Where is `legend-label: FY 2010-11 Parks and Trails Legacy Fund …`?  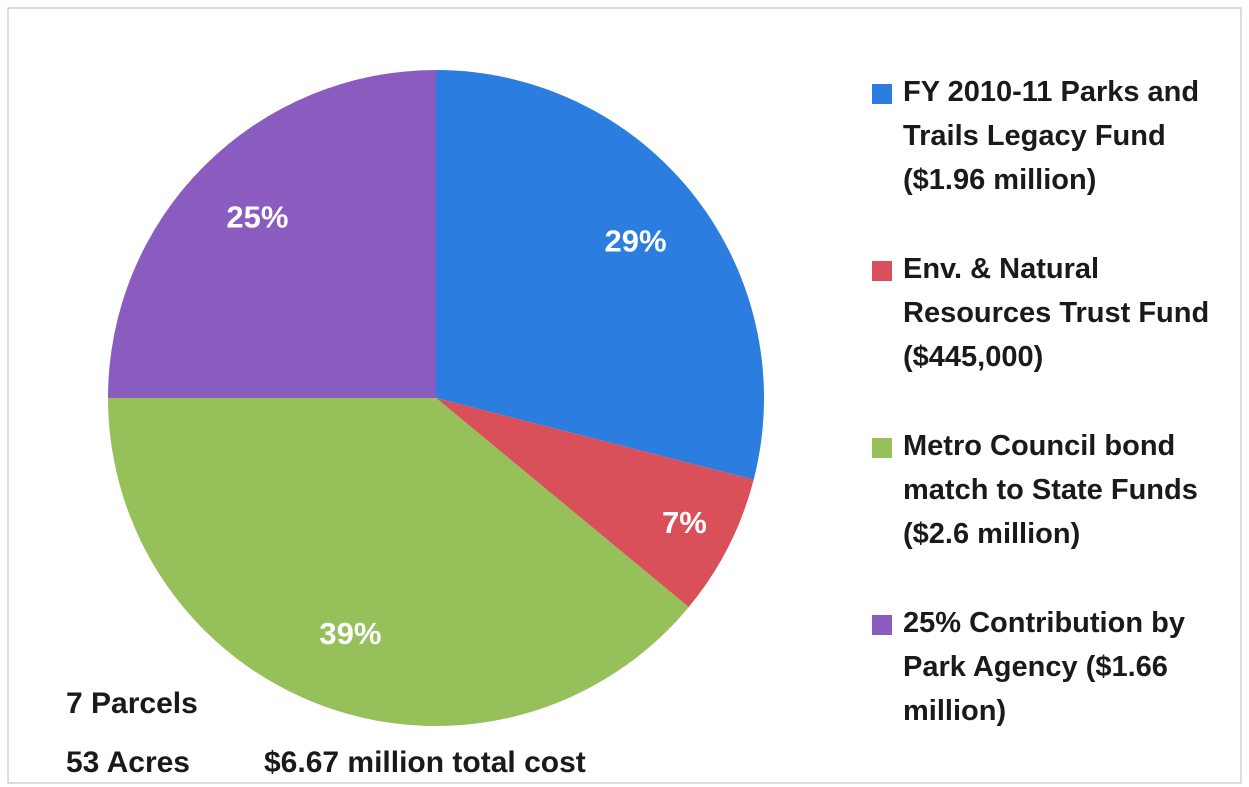 legend-label: FY 2010-11 Parks and Trails Legacy Fund … is located at coordinates (1051, 136).